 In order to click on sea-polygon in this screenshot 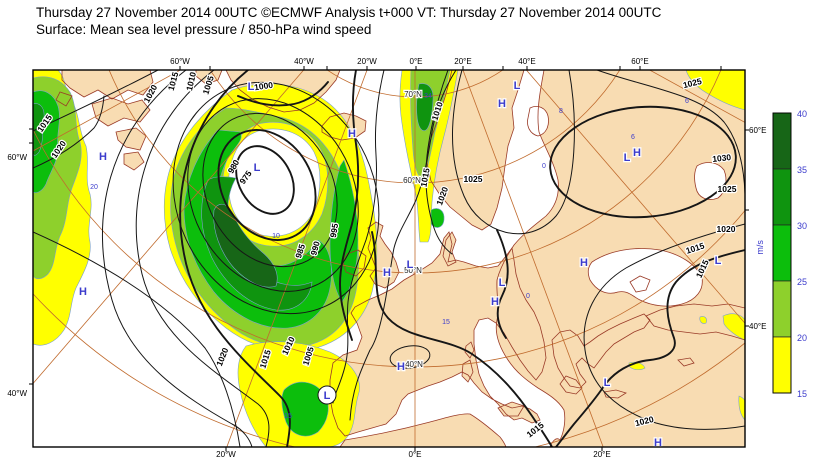, I will do `click(645, 277)`.